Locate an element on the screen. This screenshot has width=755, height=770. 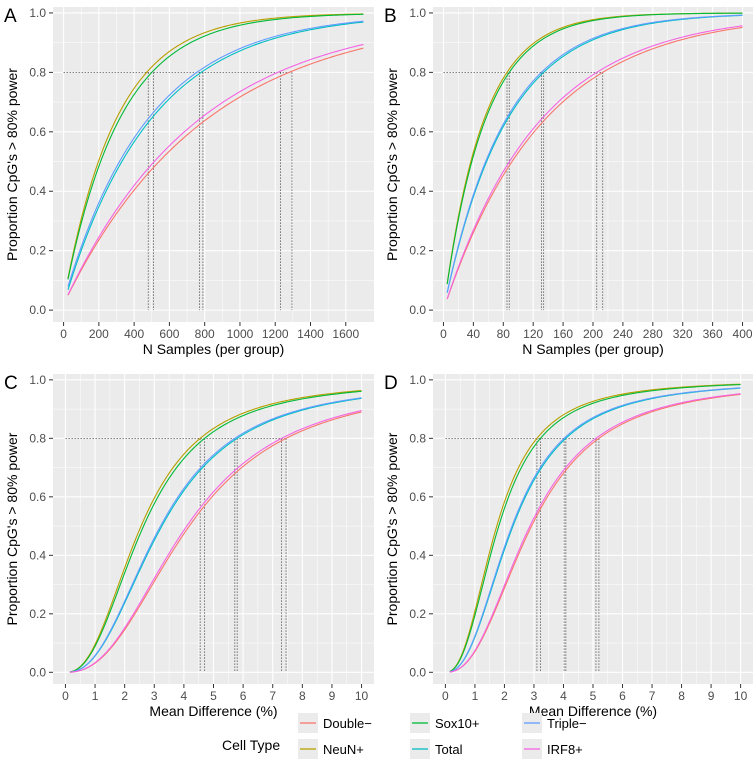
x-tick-label: 360 is located at coordinates (713, 334).